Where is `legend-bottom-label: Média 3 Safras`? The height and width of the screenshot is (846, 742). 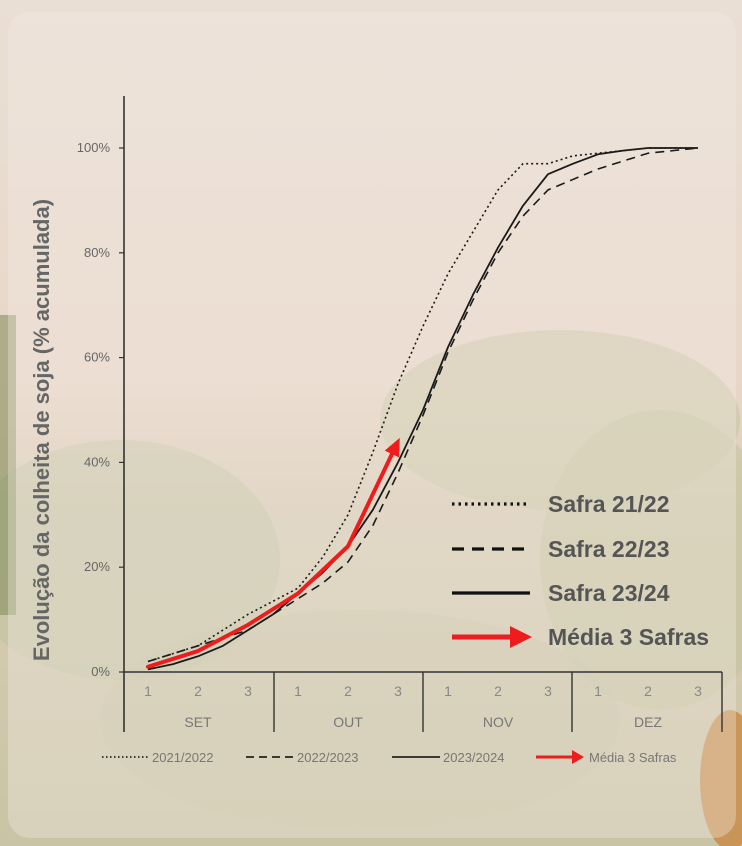
legend-bottom-label: Média 3 Safras is located at coordinates (633, 757).